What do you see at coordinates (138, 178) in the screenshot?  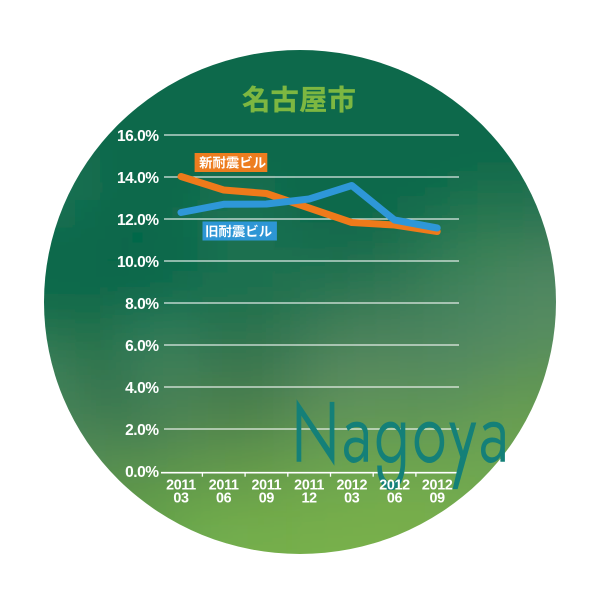 I see `svg-text: 14.0%` at bounding box center [138, 178].